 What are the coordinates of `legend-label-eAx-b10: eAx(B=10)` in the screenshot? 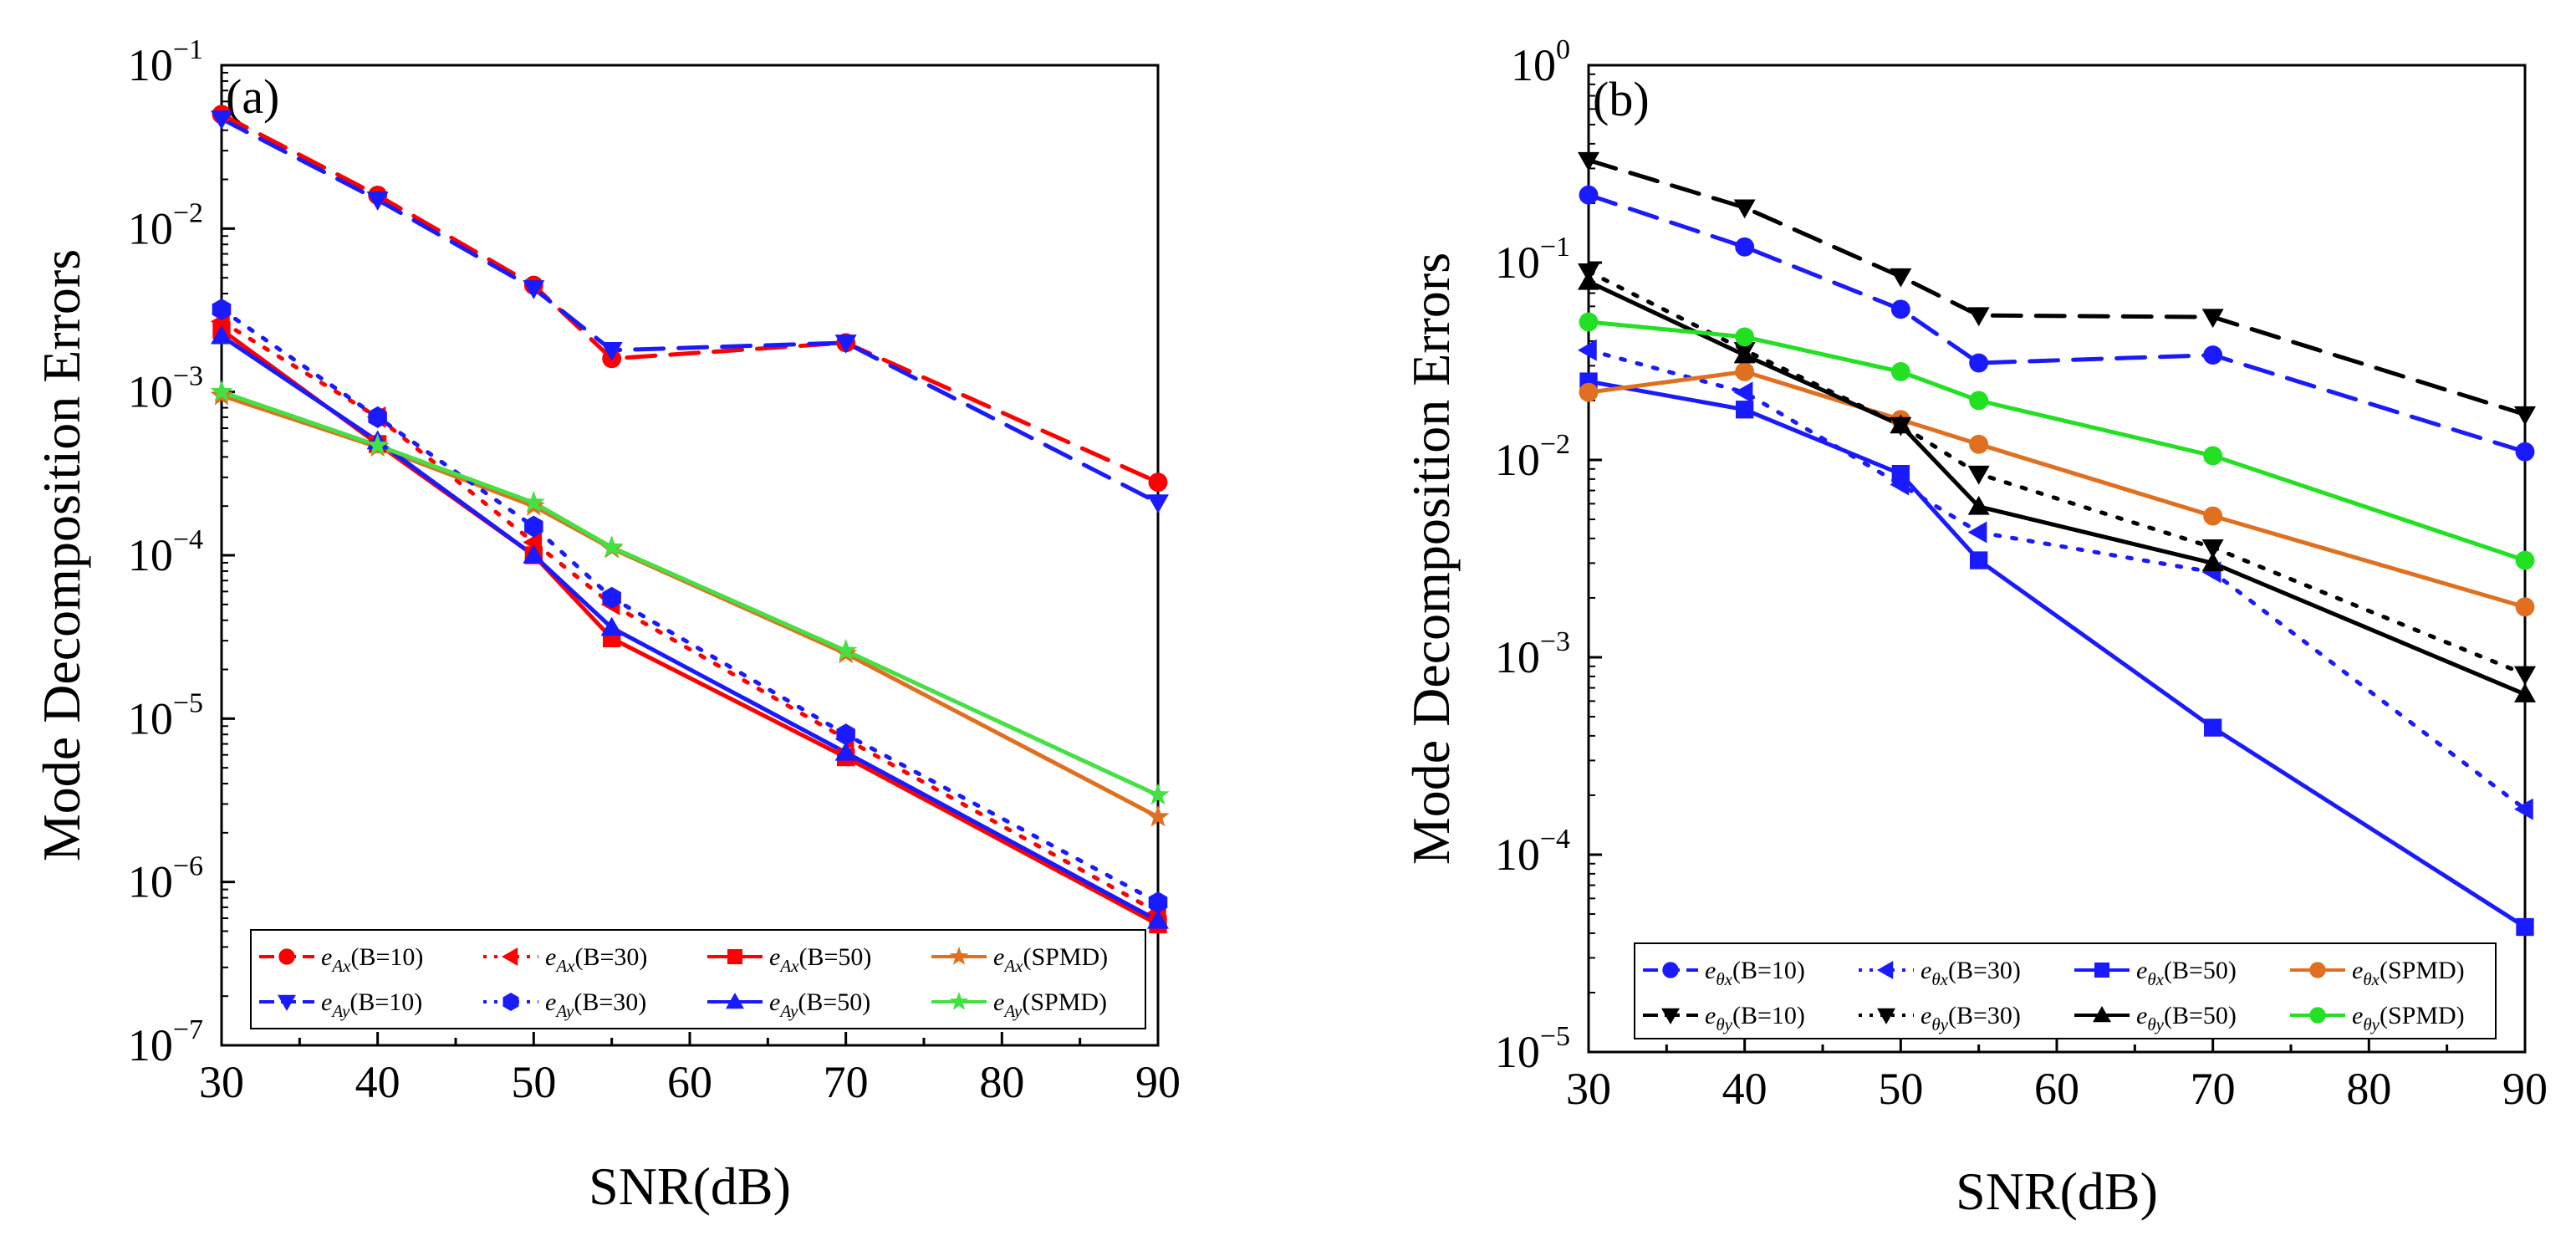 It's located at (372, 959).